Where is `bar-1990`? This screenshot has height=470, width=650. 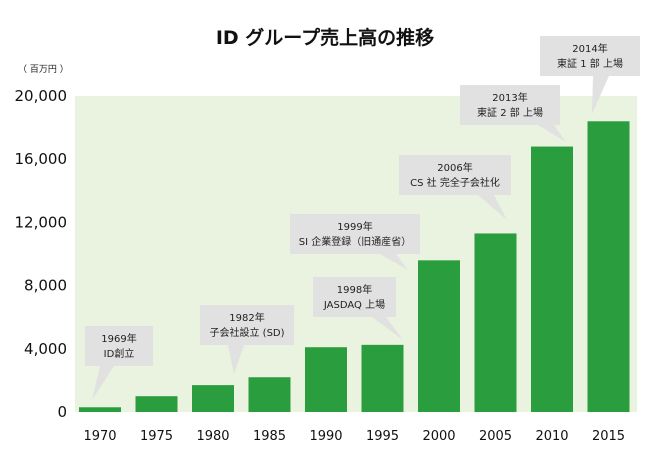 bar-1990 is located at coordinates (326, 379).